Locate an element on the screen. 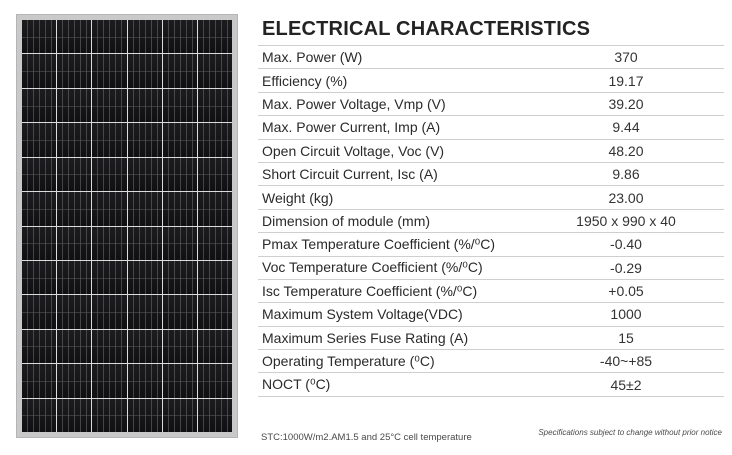 This screenshot has width=732, height=455. table-row: Efficiency (%) 19.17 is located at coordinates (491, 80).